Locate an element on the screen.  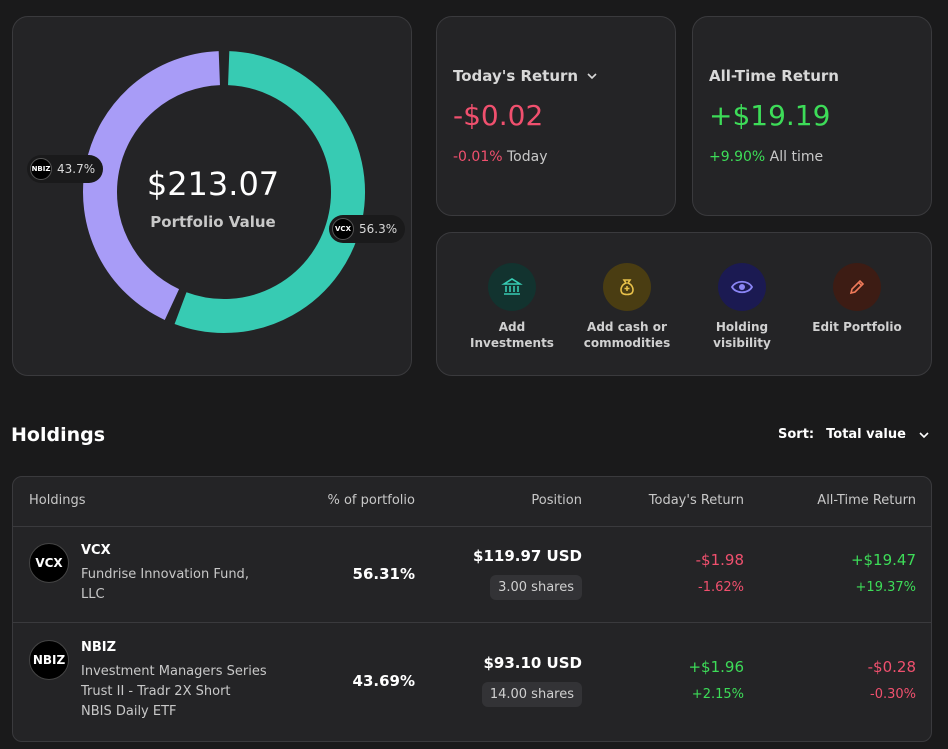
todays-return-value: -$0.02 is located at coordinates (498, 115).